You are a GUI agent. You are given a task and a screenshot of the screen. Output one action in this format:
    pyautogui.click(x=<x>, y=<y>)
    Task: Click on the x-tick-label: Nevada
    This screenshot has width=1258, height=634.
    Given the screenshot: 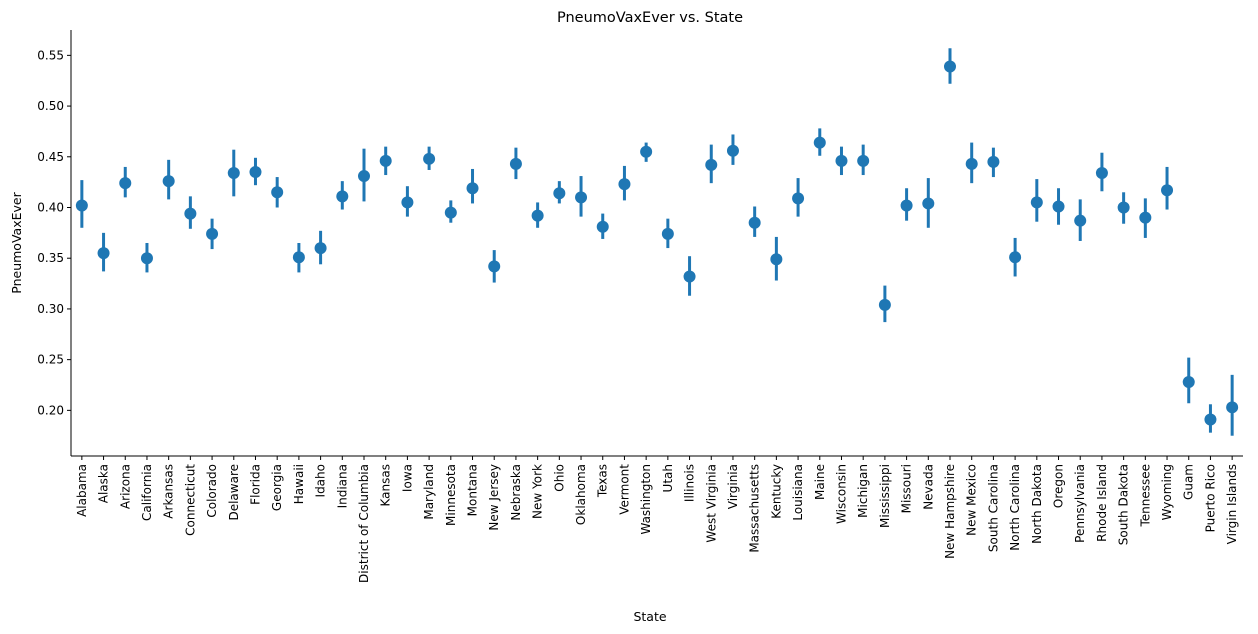 What is the action you would take?
    pyautogui.click(x=928, y=487)
    